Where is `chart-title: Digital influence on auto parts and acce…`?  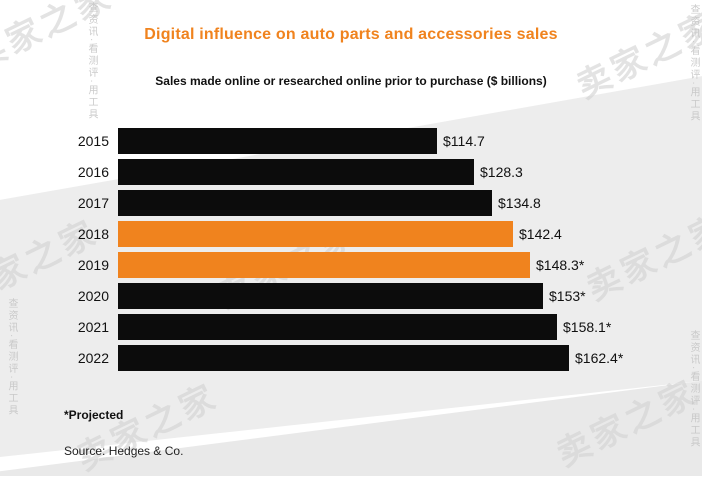 chart-title: Digital influence on auto parts and acce… is located at coordinates (351, 34).